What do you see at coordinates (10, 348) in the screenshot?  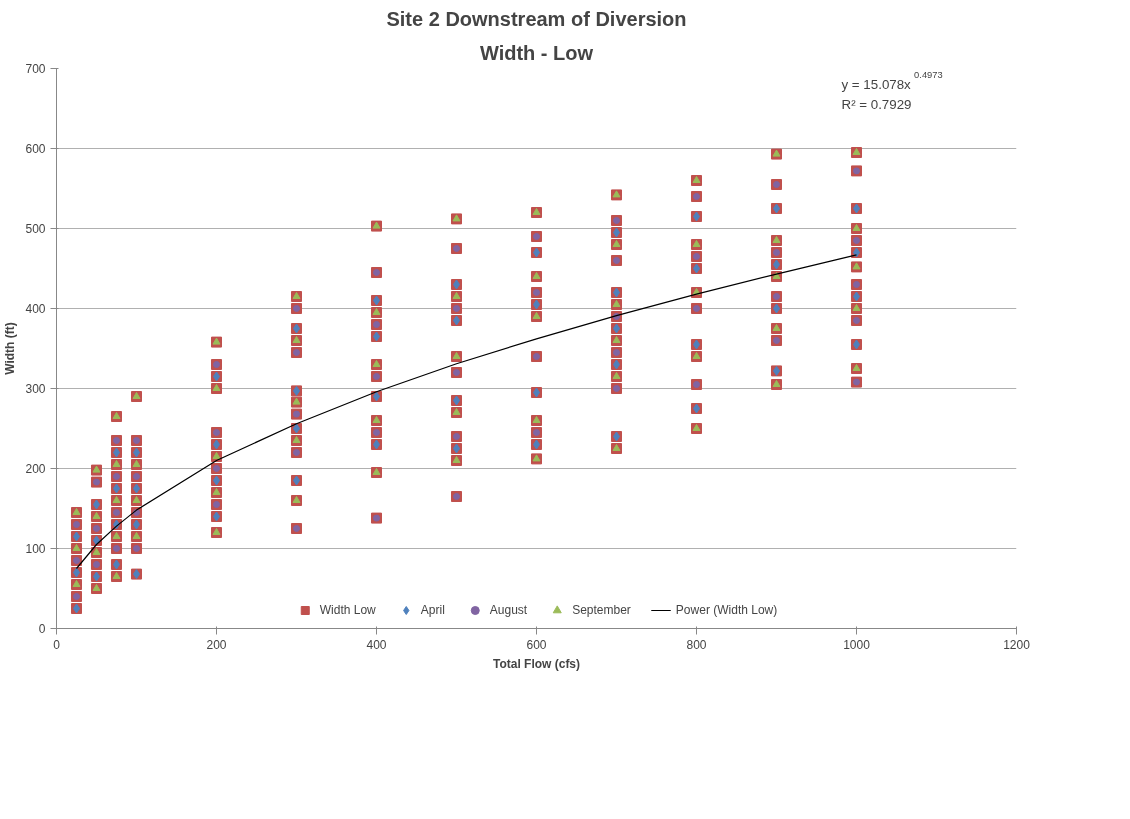 I see `y-axis-title: Width (ft)` at bounding box center [10, 348].